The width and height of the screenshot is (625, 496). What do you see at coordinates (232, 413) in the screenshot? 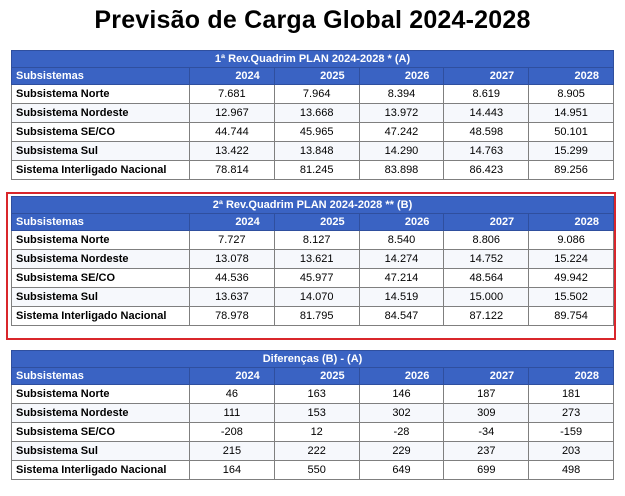
I see `table-cell: 111` at bounding box center [232, 413].